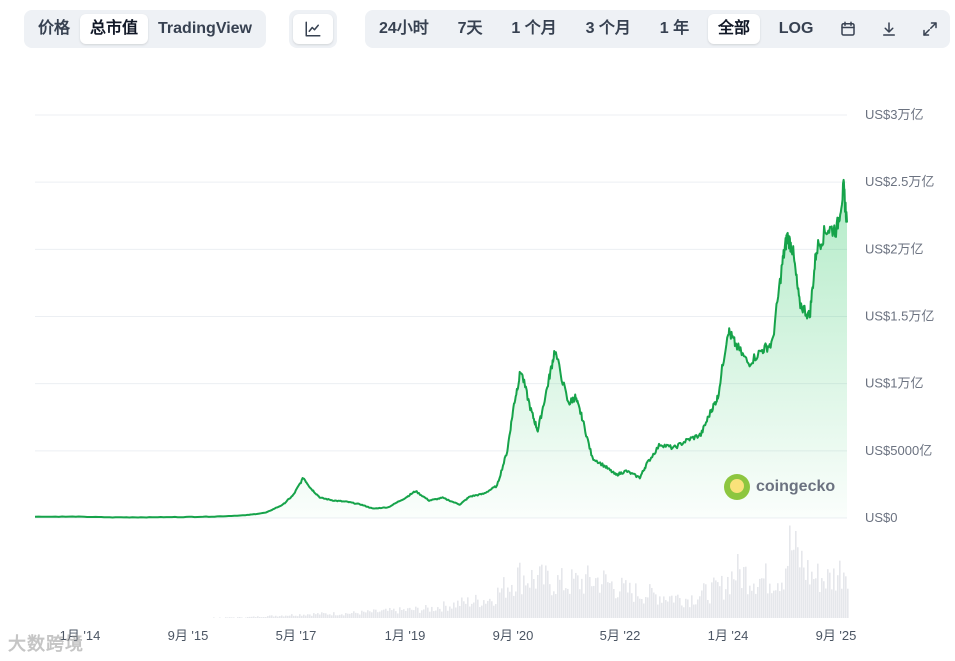 This screenshot has height=661, width=955. I want to click on tab-tradingview: TradingView, so click(205, 28).